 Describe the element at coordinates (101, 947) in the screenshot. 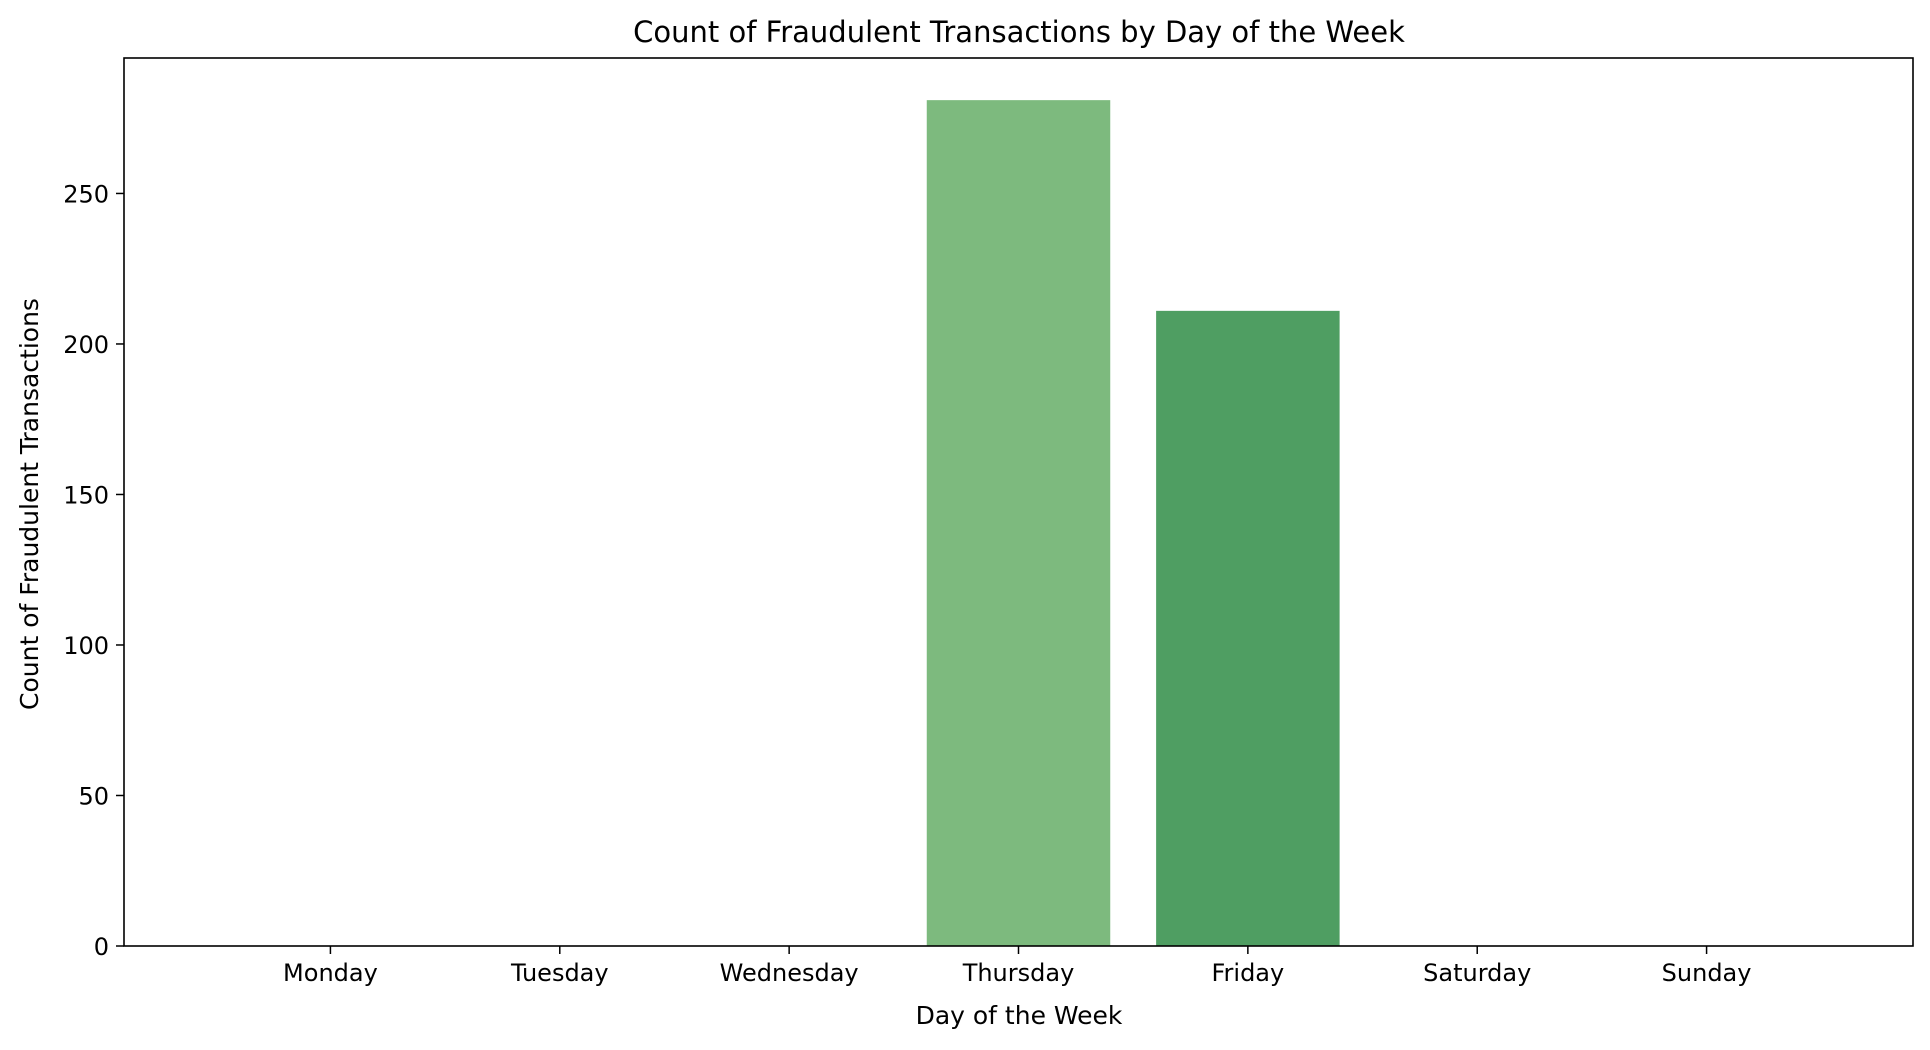

I see `y-tick-label: 0` at that location.